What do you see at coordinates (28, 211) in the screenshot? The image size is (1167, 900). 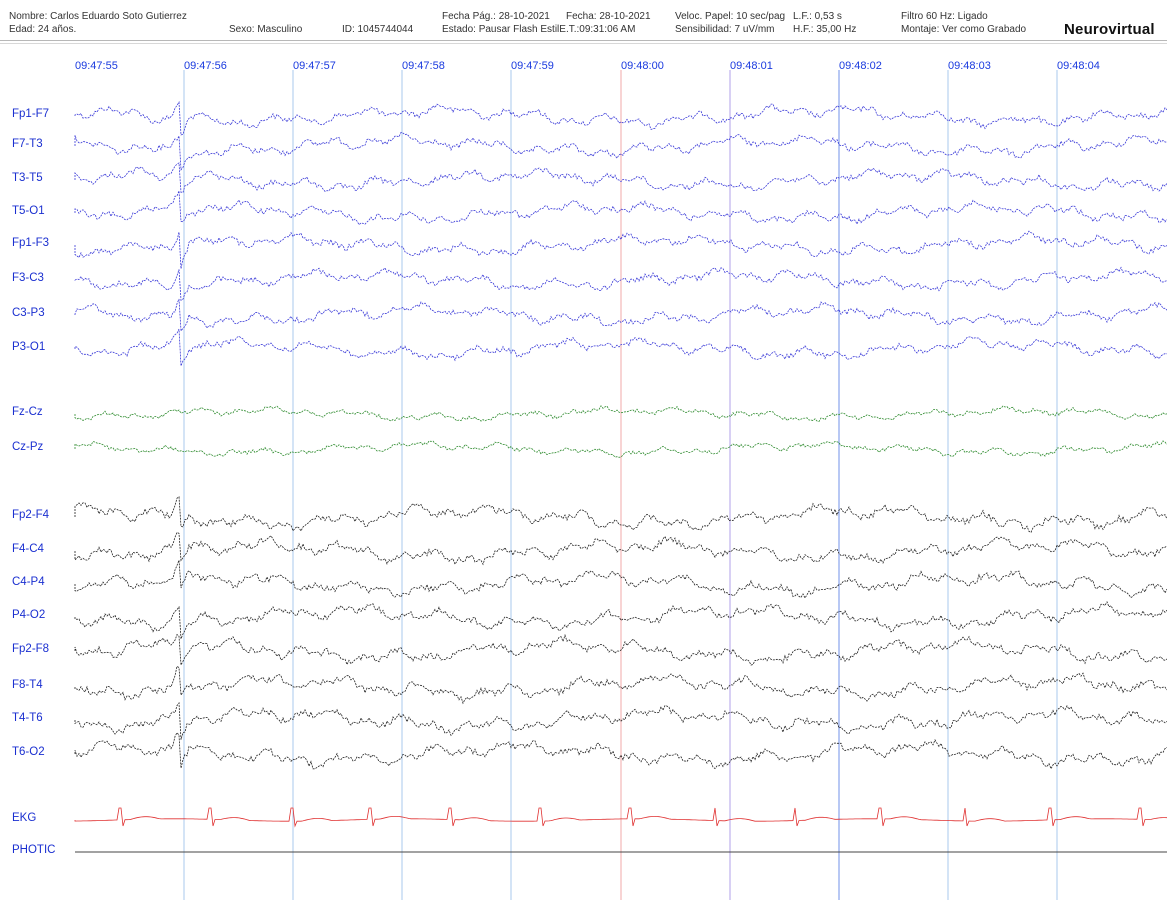 I see `channel-label: T5-O1` at bounding box center [28, 211].